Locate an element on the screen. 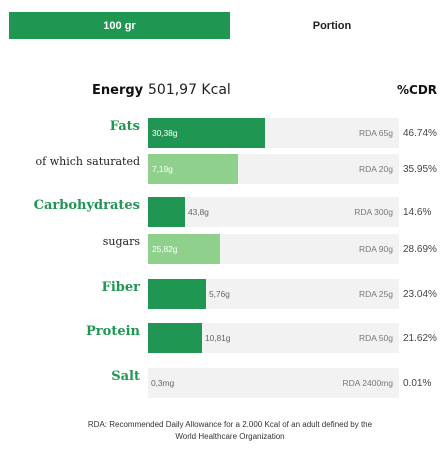 This screenshot has width=444, height=450. nutrient-bar-track: 25,82g RDA 90g is located at coordinates (273, 249).